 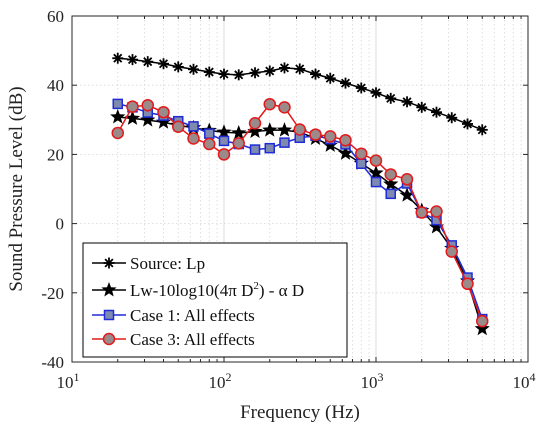 I want to click on legend-entry-case1: Case 1: All effects, so click(x=173, y=315).